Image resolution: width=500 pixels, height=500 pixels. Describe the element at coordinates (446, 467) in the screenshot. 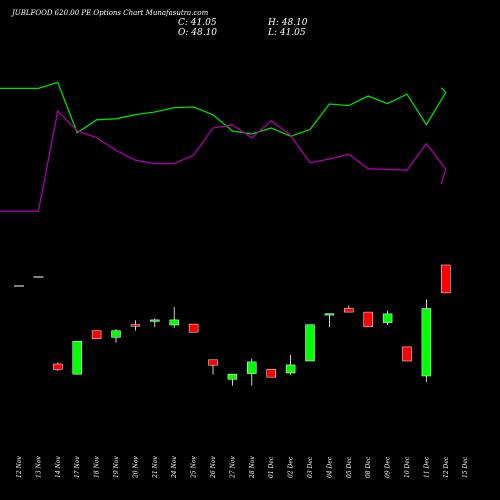

I see `x-tick-label: 12 Dec` at that location.